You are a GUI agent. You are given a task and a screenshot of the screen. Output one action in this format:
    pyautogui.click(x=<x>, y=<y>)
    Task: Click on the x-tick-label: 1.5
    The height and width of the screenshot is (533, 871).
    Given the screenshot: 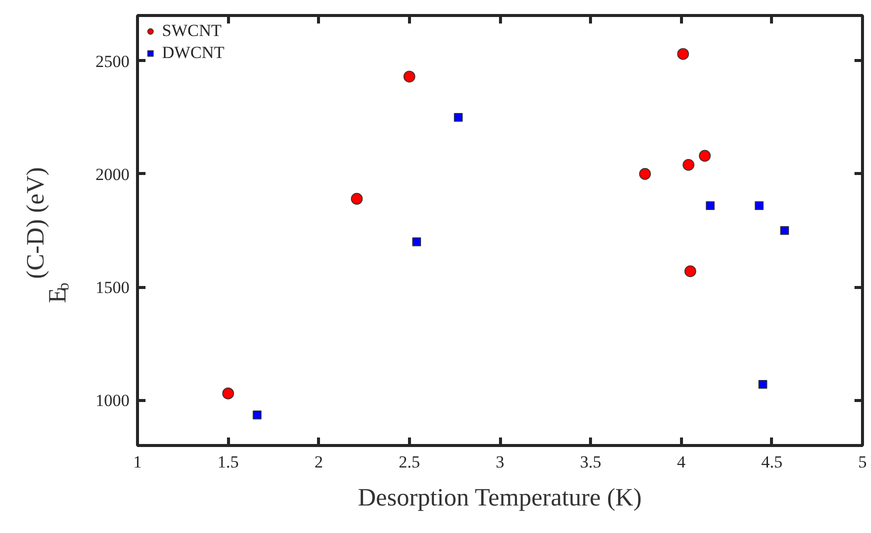 What is the action you would take?
    pyautogui.click(x=228, y=462)
    